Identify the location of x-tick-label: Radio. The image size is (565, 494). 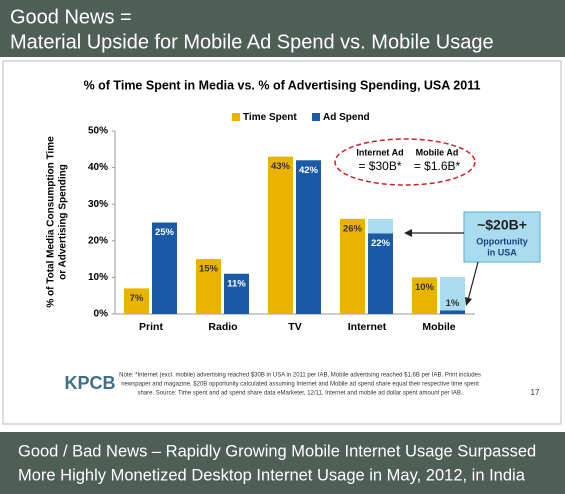
(222, 327).